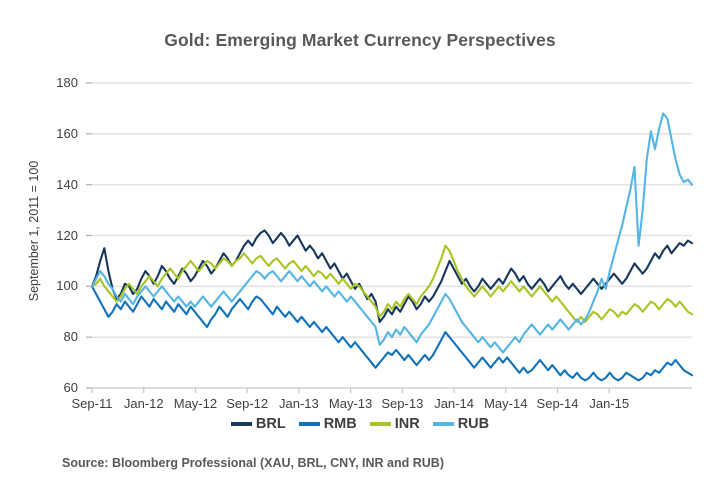  I want to click on y-tick-label: 60, so click(70, 387).